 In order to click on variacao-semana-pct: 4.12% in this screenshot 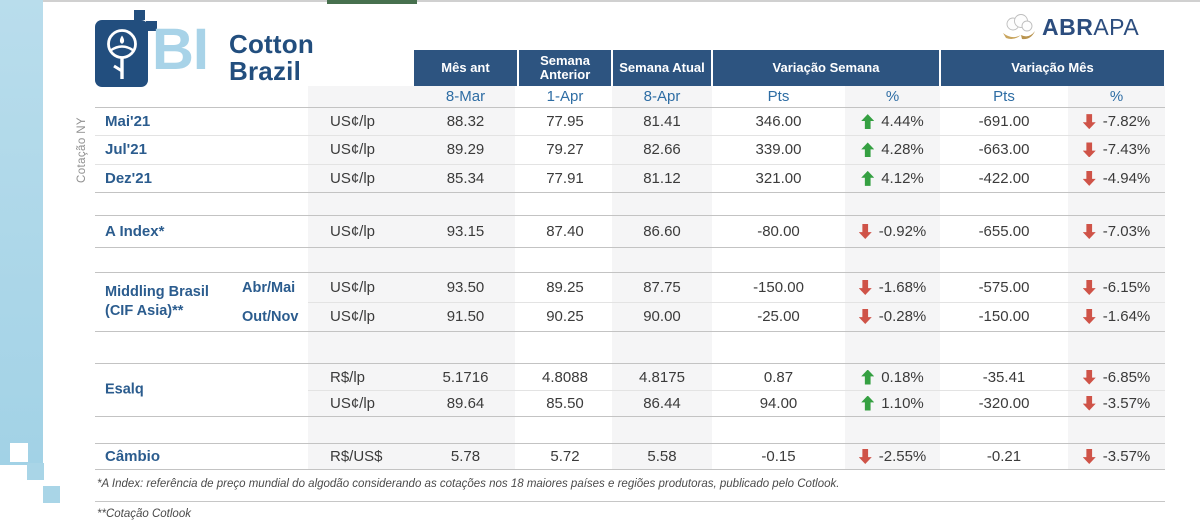, I will do `click(892, 178)`.